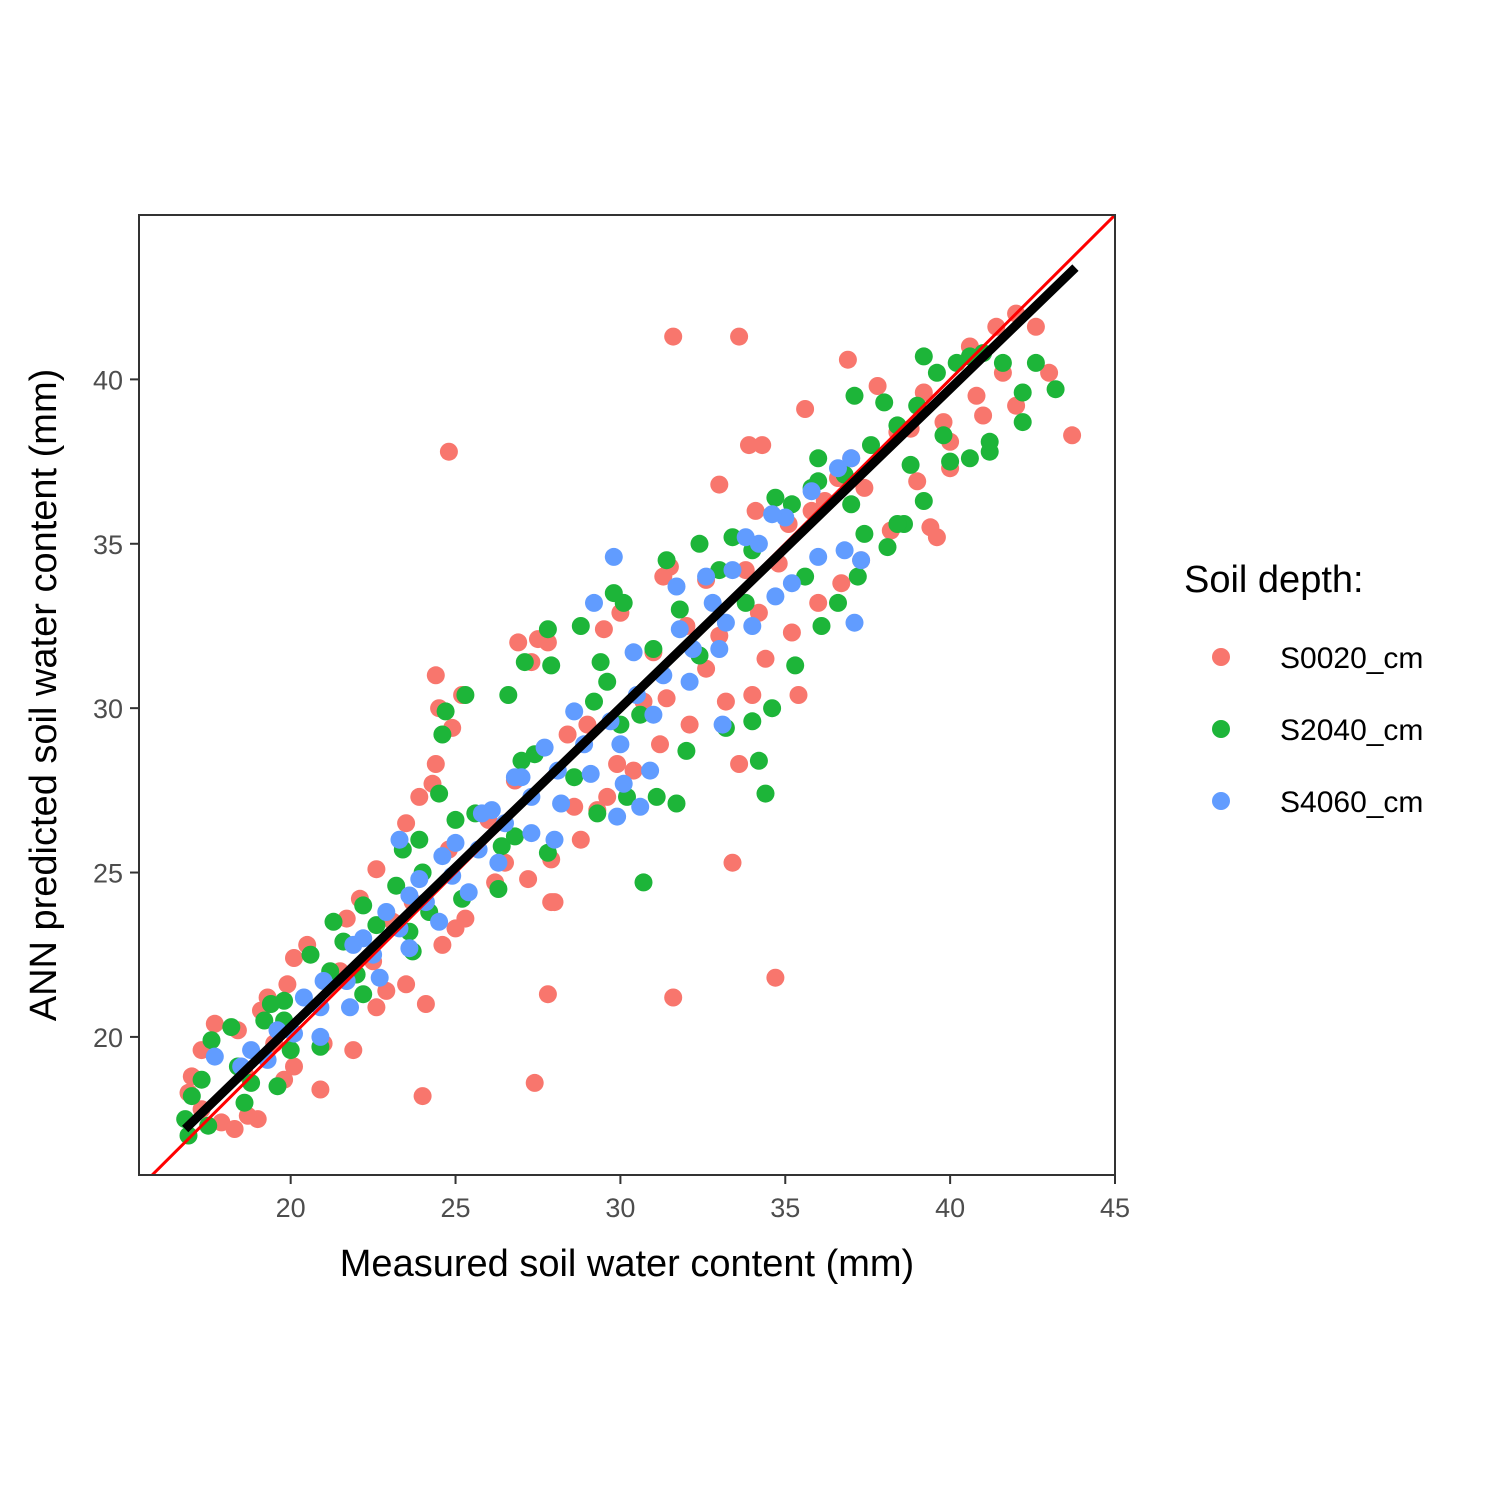 The width and height of the screenshot is (1500, 1500). I want to click on y-axis: 20 25 30 35 40, so click(116, 709).